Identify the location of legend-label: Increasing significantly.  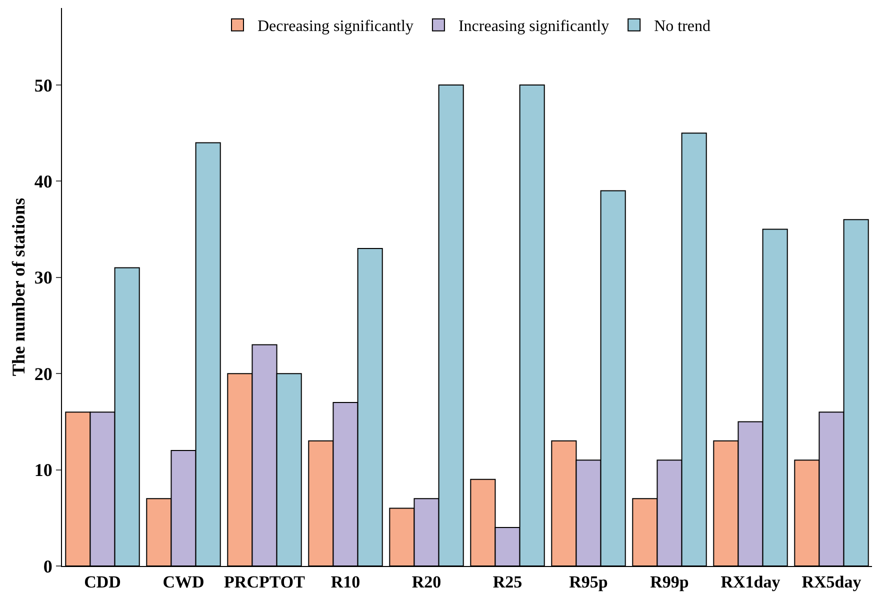
(534, 27).